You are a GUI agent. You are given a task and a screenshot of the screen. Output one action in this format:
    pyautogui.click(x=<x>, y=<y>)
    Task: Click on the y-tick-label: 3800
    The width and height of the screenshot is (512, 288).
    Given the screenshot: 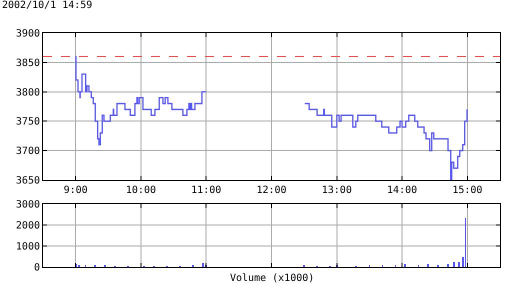 What is the action you would take?
    pyautogui.click(x=28, y=92)
    